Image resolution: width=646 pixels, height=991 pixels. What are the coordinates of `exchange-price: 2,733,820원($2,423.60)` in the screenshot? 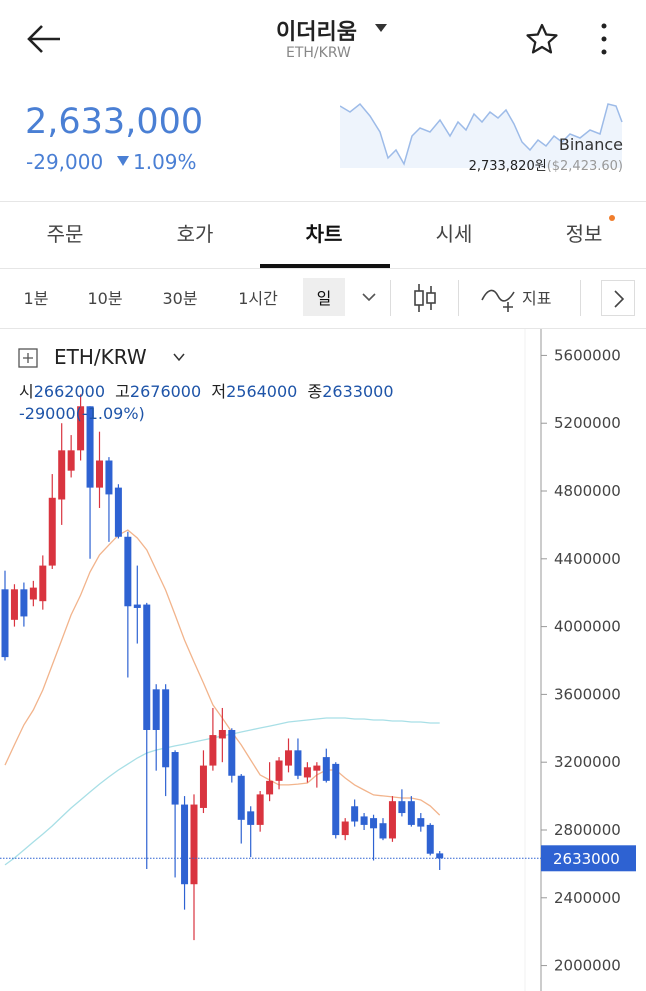 It's located at (546, 164).